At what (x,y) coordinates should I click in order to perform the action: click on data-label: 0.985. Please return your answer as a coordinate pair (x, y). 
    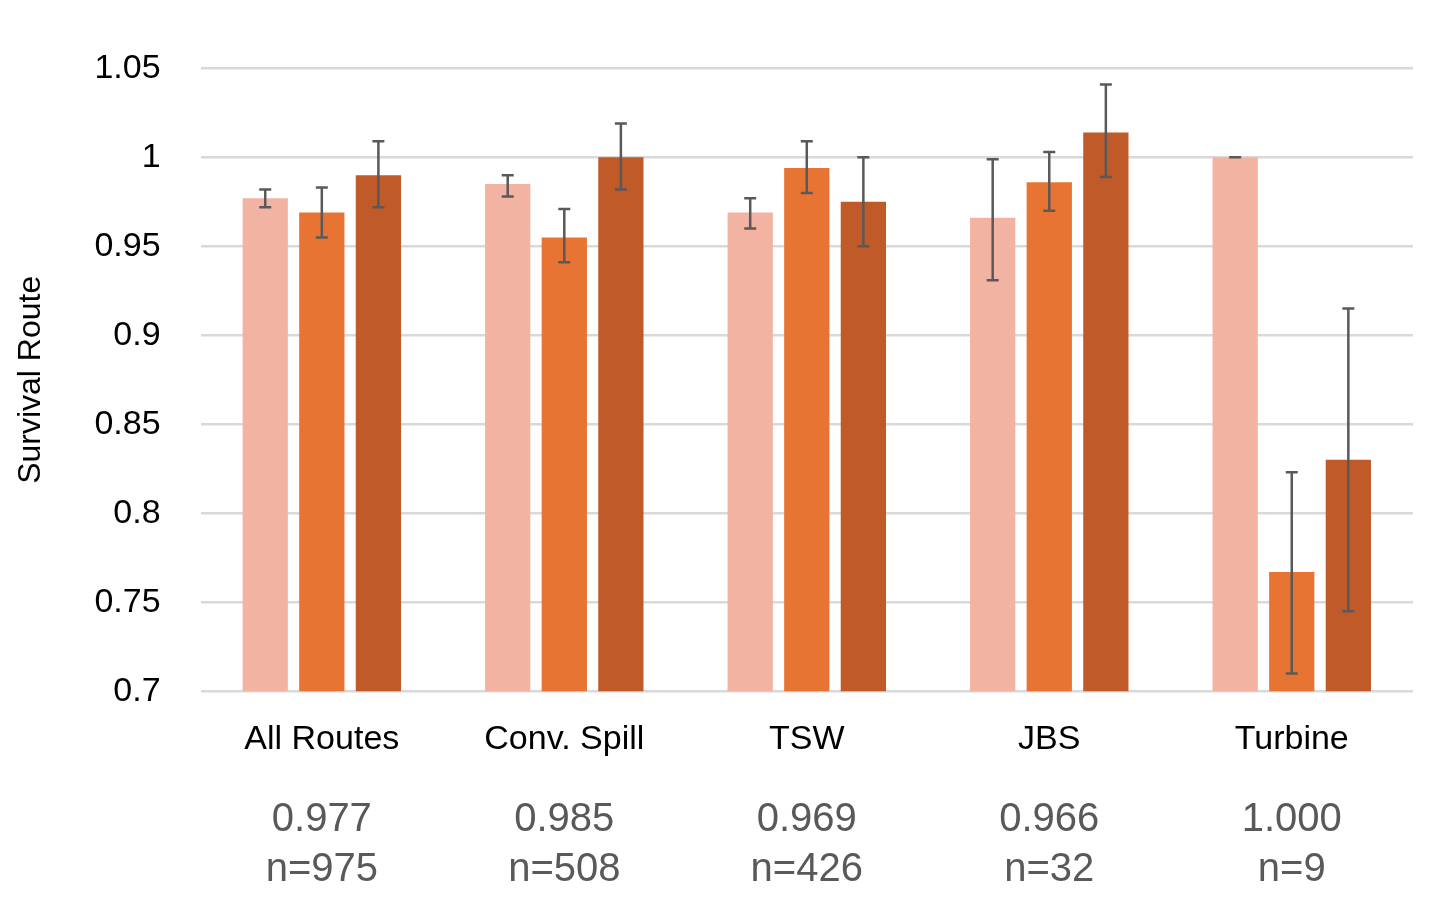
    Looking at the image, I should click on (564, 817).